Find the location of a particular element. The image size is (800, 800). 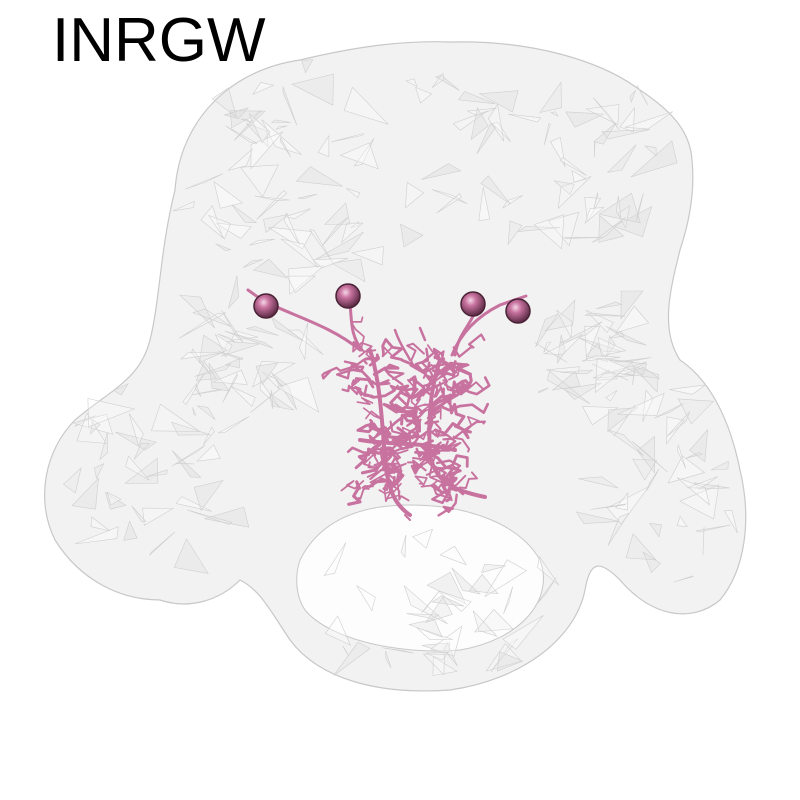

neuron-type-title: INRGW is located at coordinates (159, 40).